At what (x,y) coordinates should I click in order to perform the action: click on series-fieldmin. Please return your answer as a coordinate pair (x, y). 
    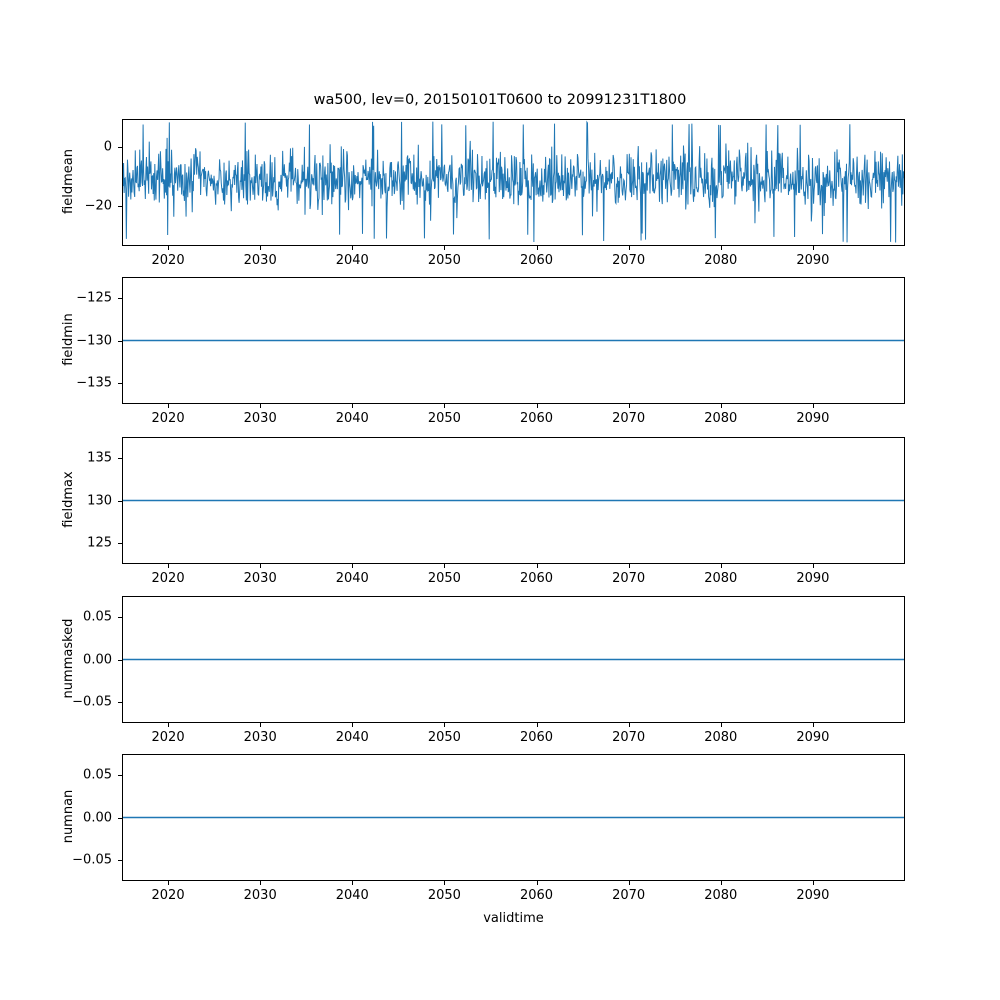
    Looking at the image, I should click on (513, 340).